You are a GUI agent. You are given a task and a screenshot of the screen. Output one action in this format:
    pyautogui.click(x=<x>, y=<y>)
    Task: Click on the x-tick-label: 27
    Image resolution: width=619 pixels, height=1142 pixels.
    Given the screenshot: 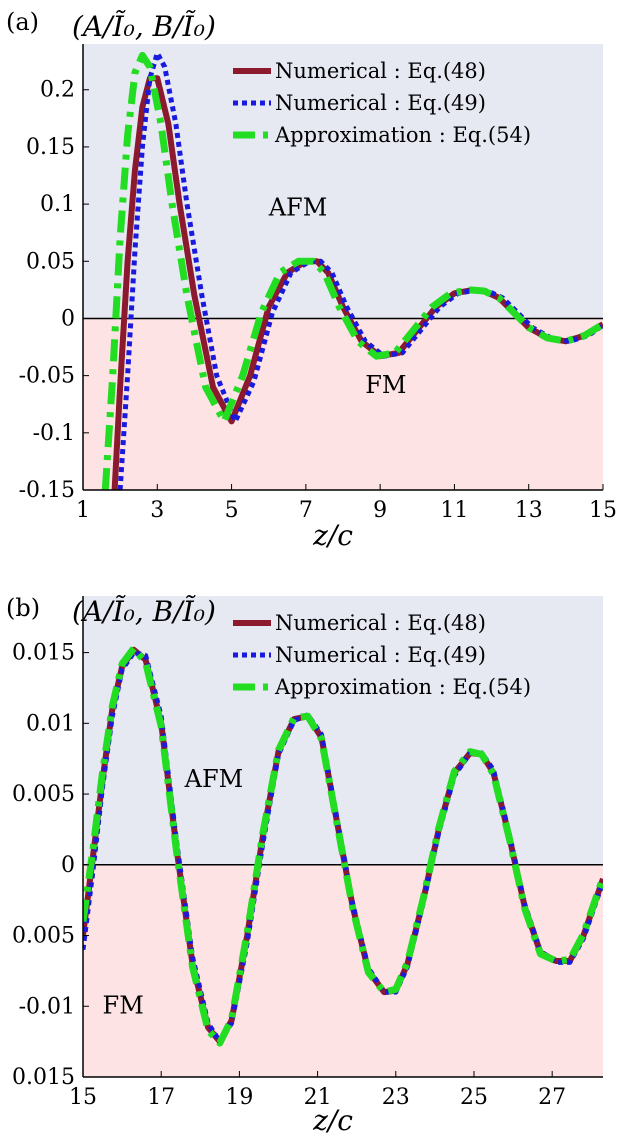 What is the action you would take?
    pyautogui.click(x=552, y=1097)
    